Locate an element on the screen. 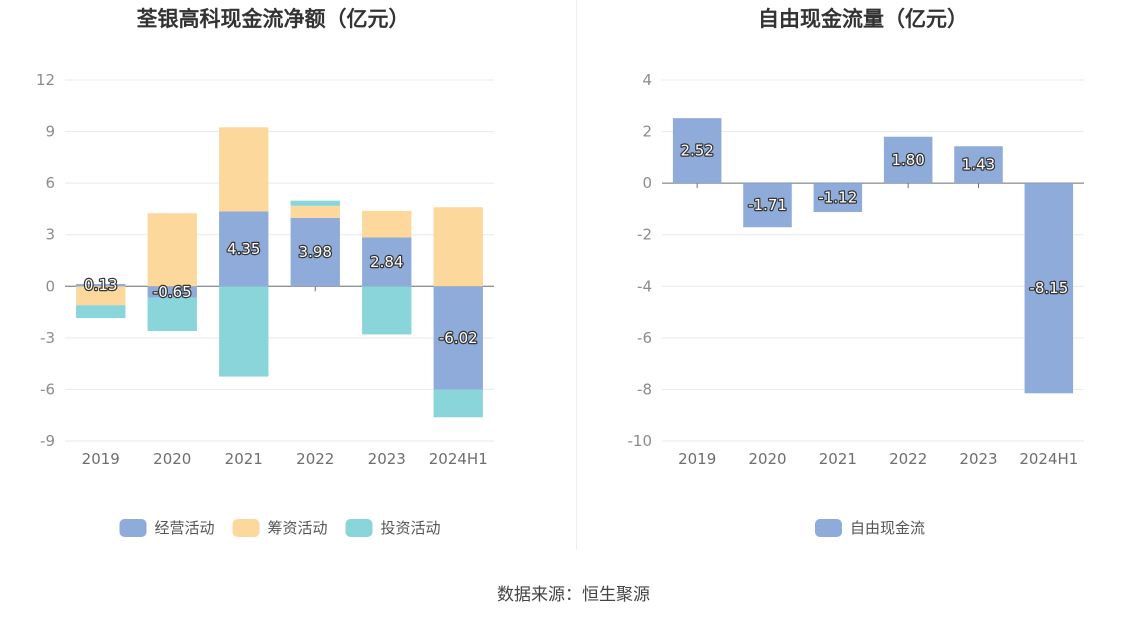 The height and width of the screenshot is (619, 1147). chart-title: 荃银高科现金流净额（亿元） is located at coordinates (273, 19).